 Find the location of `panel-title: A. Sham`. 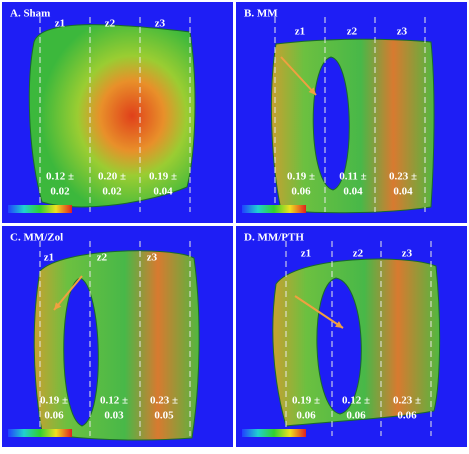

panel-title: A. Sham is located at coordinates (30, 14).